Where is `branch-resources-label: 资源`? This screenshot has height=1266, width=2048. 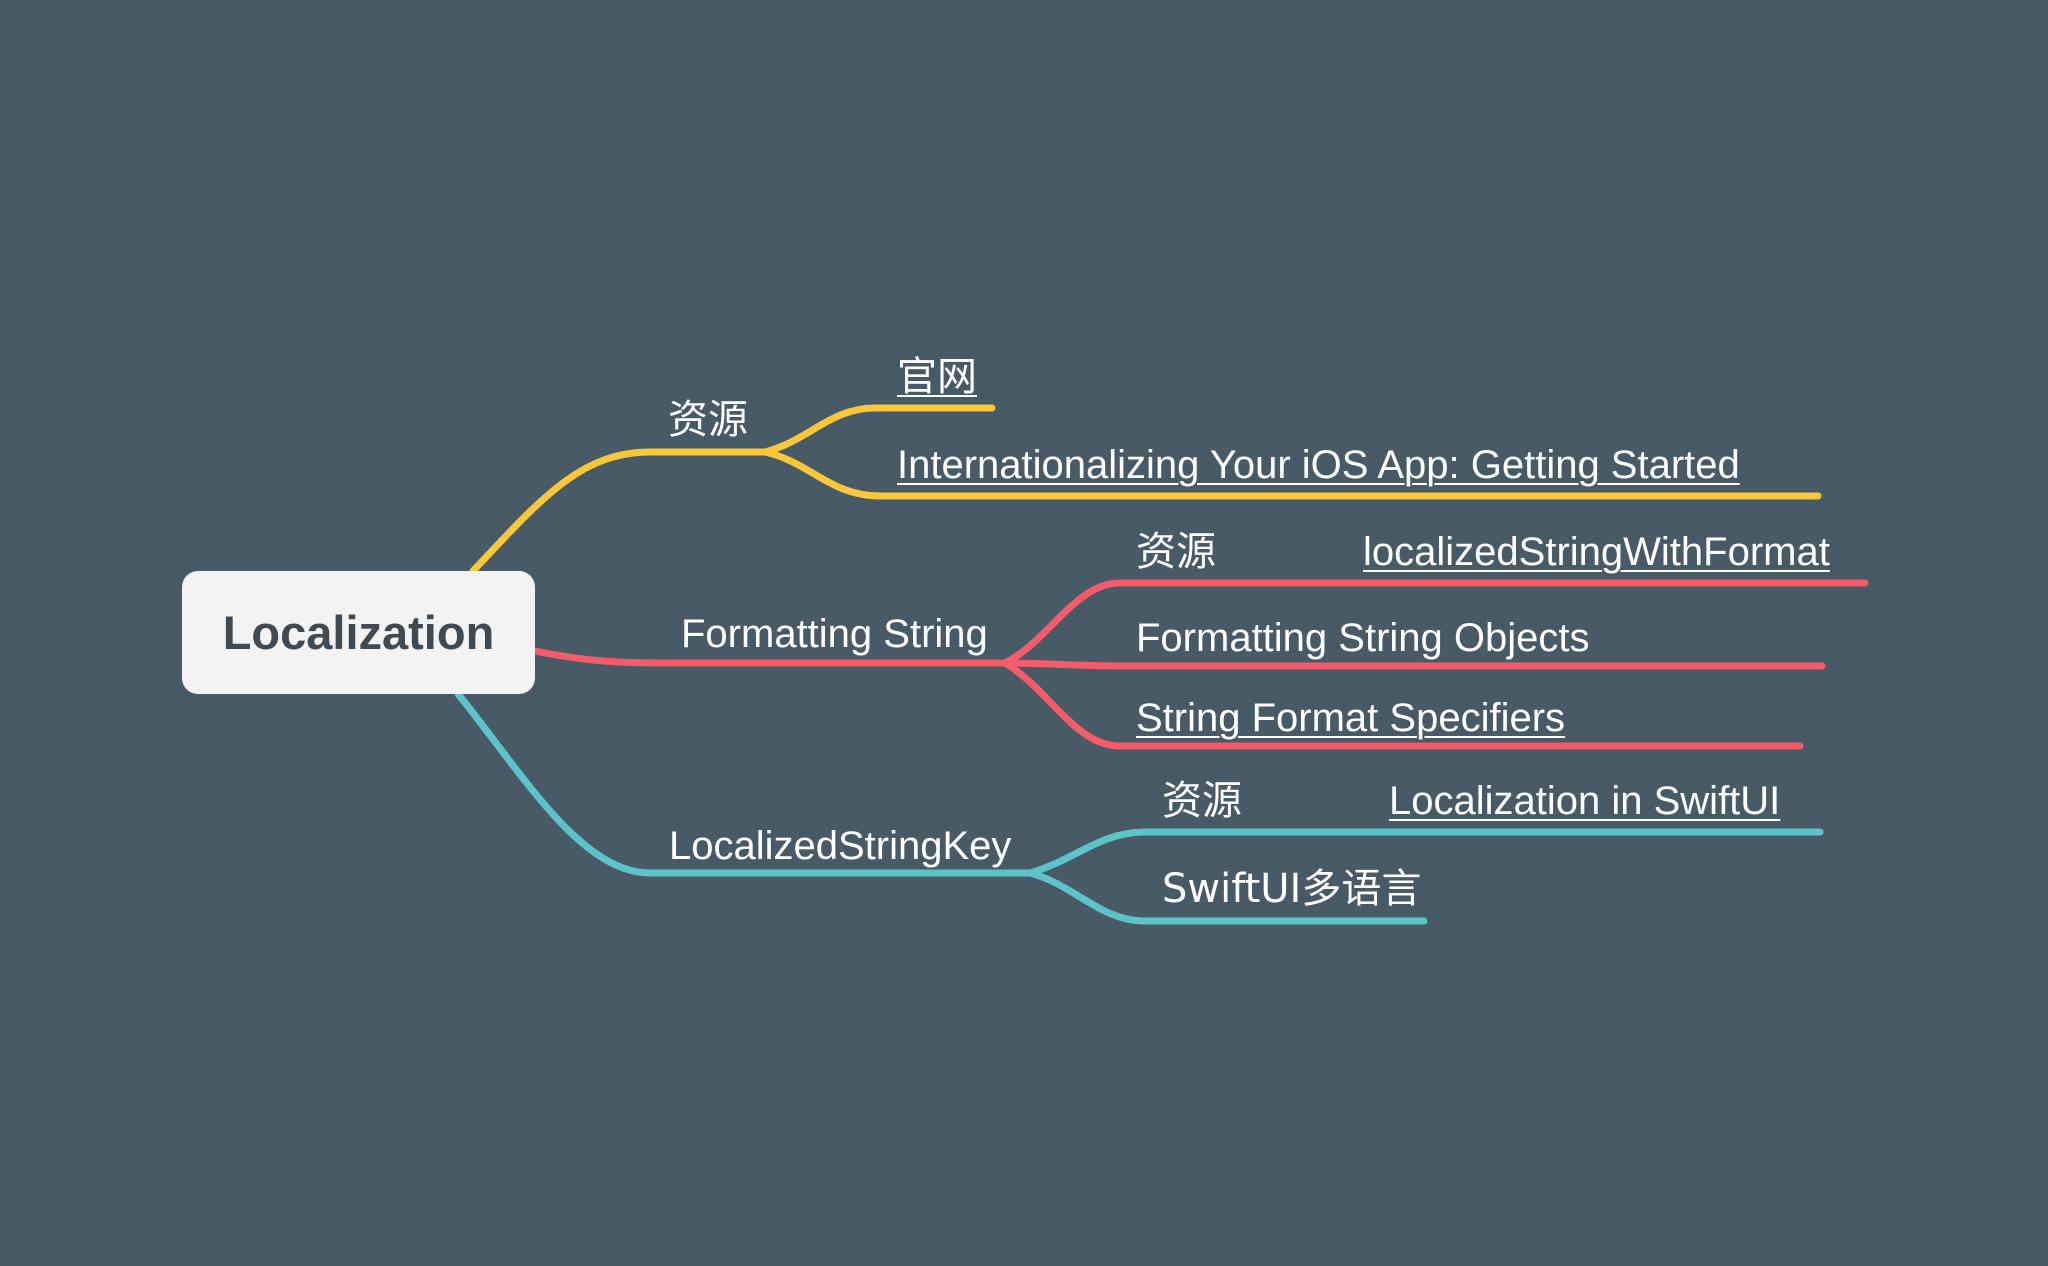
branch-resources-label: 资源 is located at coordinates (708, 420).